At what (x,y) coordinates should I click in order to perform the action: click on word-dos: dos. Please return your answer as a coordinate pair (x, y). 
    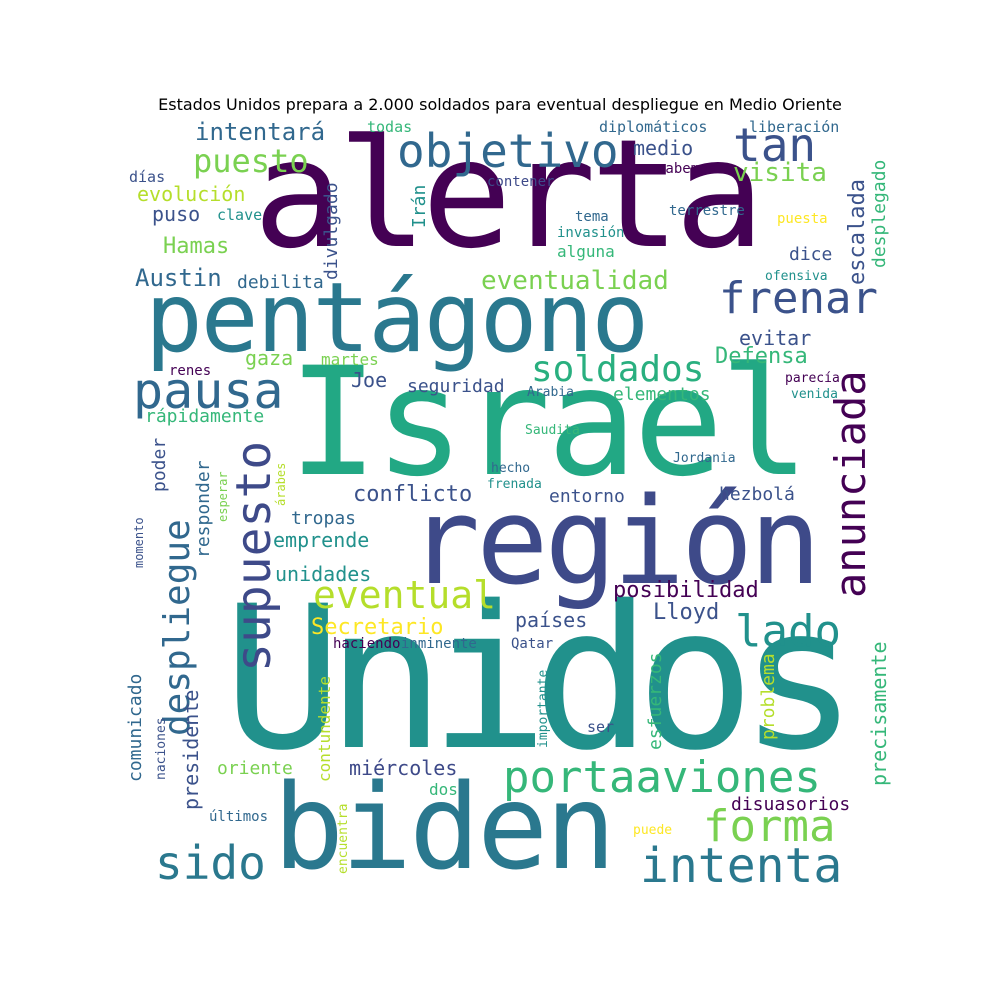
    Looking at the image, I should click on (443, 789).